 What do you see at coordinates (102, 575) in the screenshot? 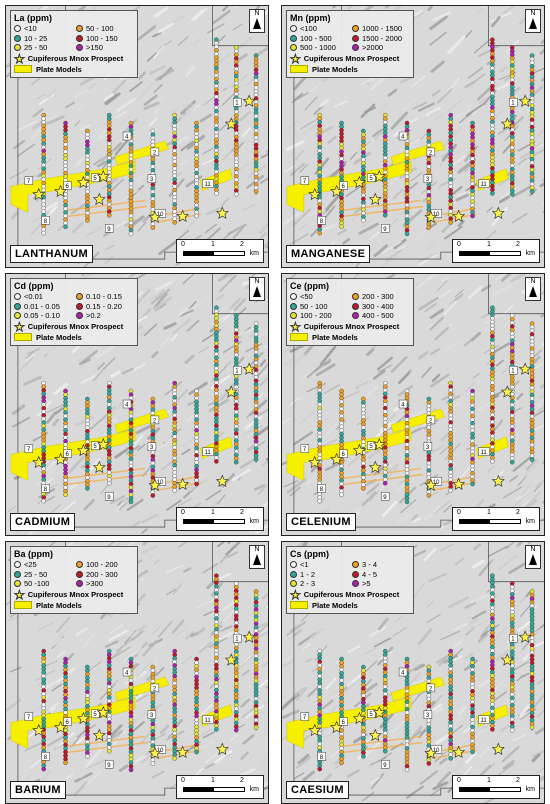
I see `legend-class-label: 200 - 300` at bounding box center [102, 575].